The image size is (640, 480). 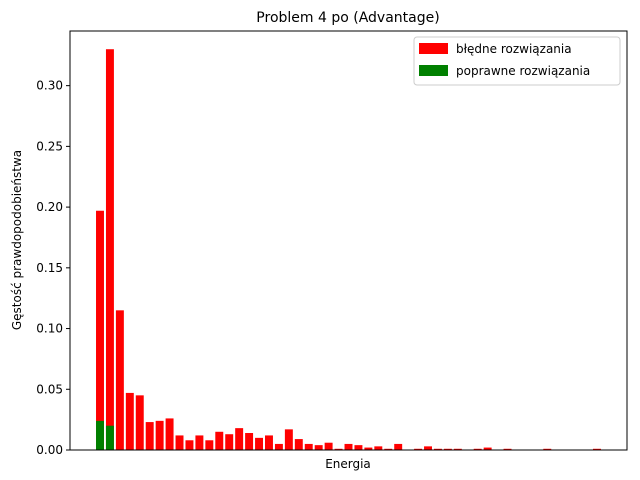 What do you see at coordinates (433, 70) in the screenshot?
I see `legend-swatch-correct` at bounding box center [433, 70].